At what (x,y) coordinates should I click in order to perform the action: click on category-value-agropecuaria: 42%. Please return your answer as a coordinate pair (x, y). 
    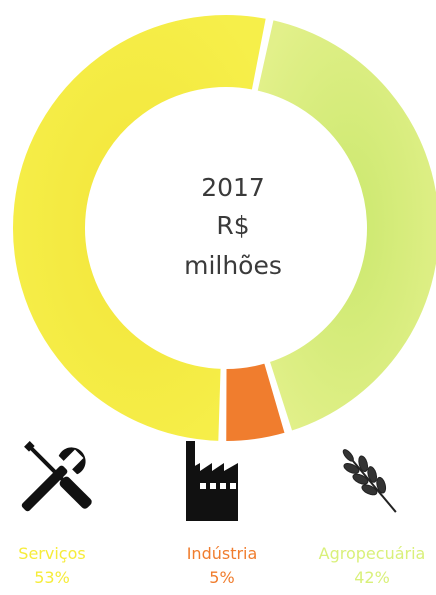
    Looking at the image, I should click on (372, 577).